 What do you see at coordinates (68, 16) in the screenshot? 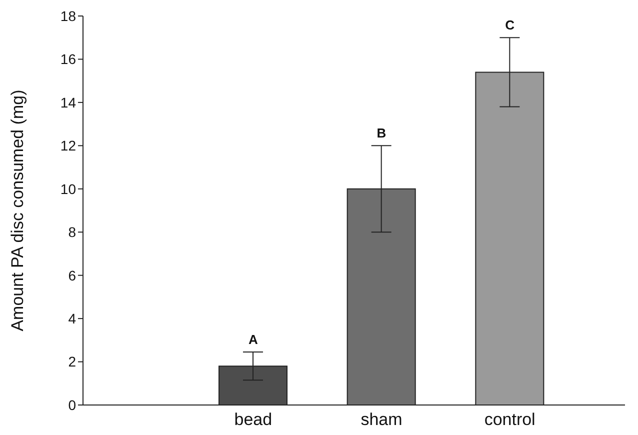
I see `y-tick-label: 18` at bounding box center [68, 16].